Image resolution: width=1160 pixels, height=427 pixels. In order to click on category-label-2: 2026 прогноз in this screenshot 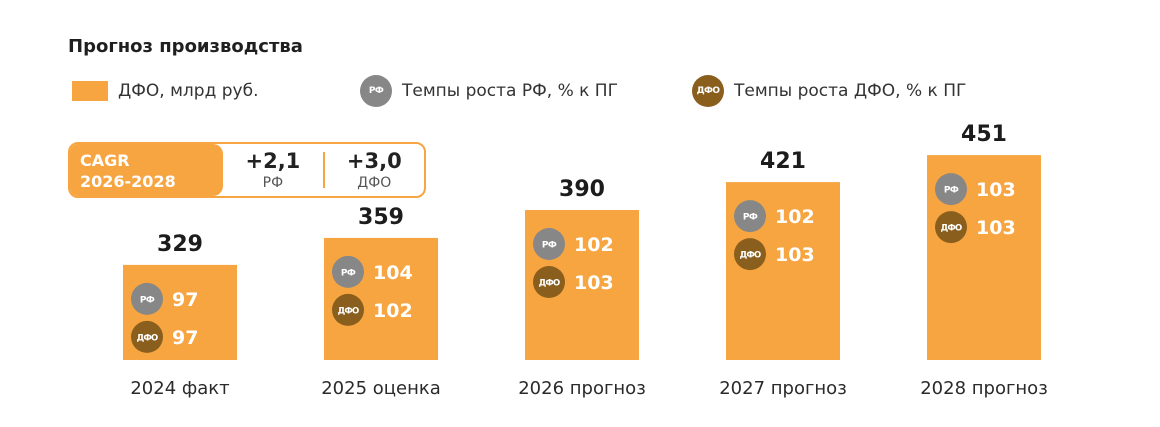, I will do `click(582, 388)`.